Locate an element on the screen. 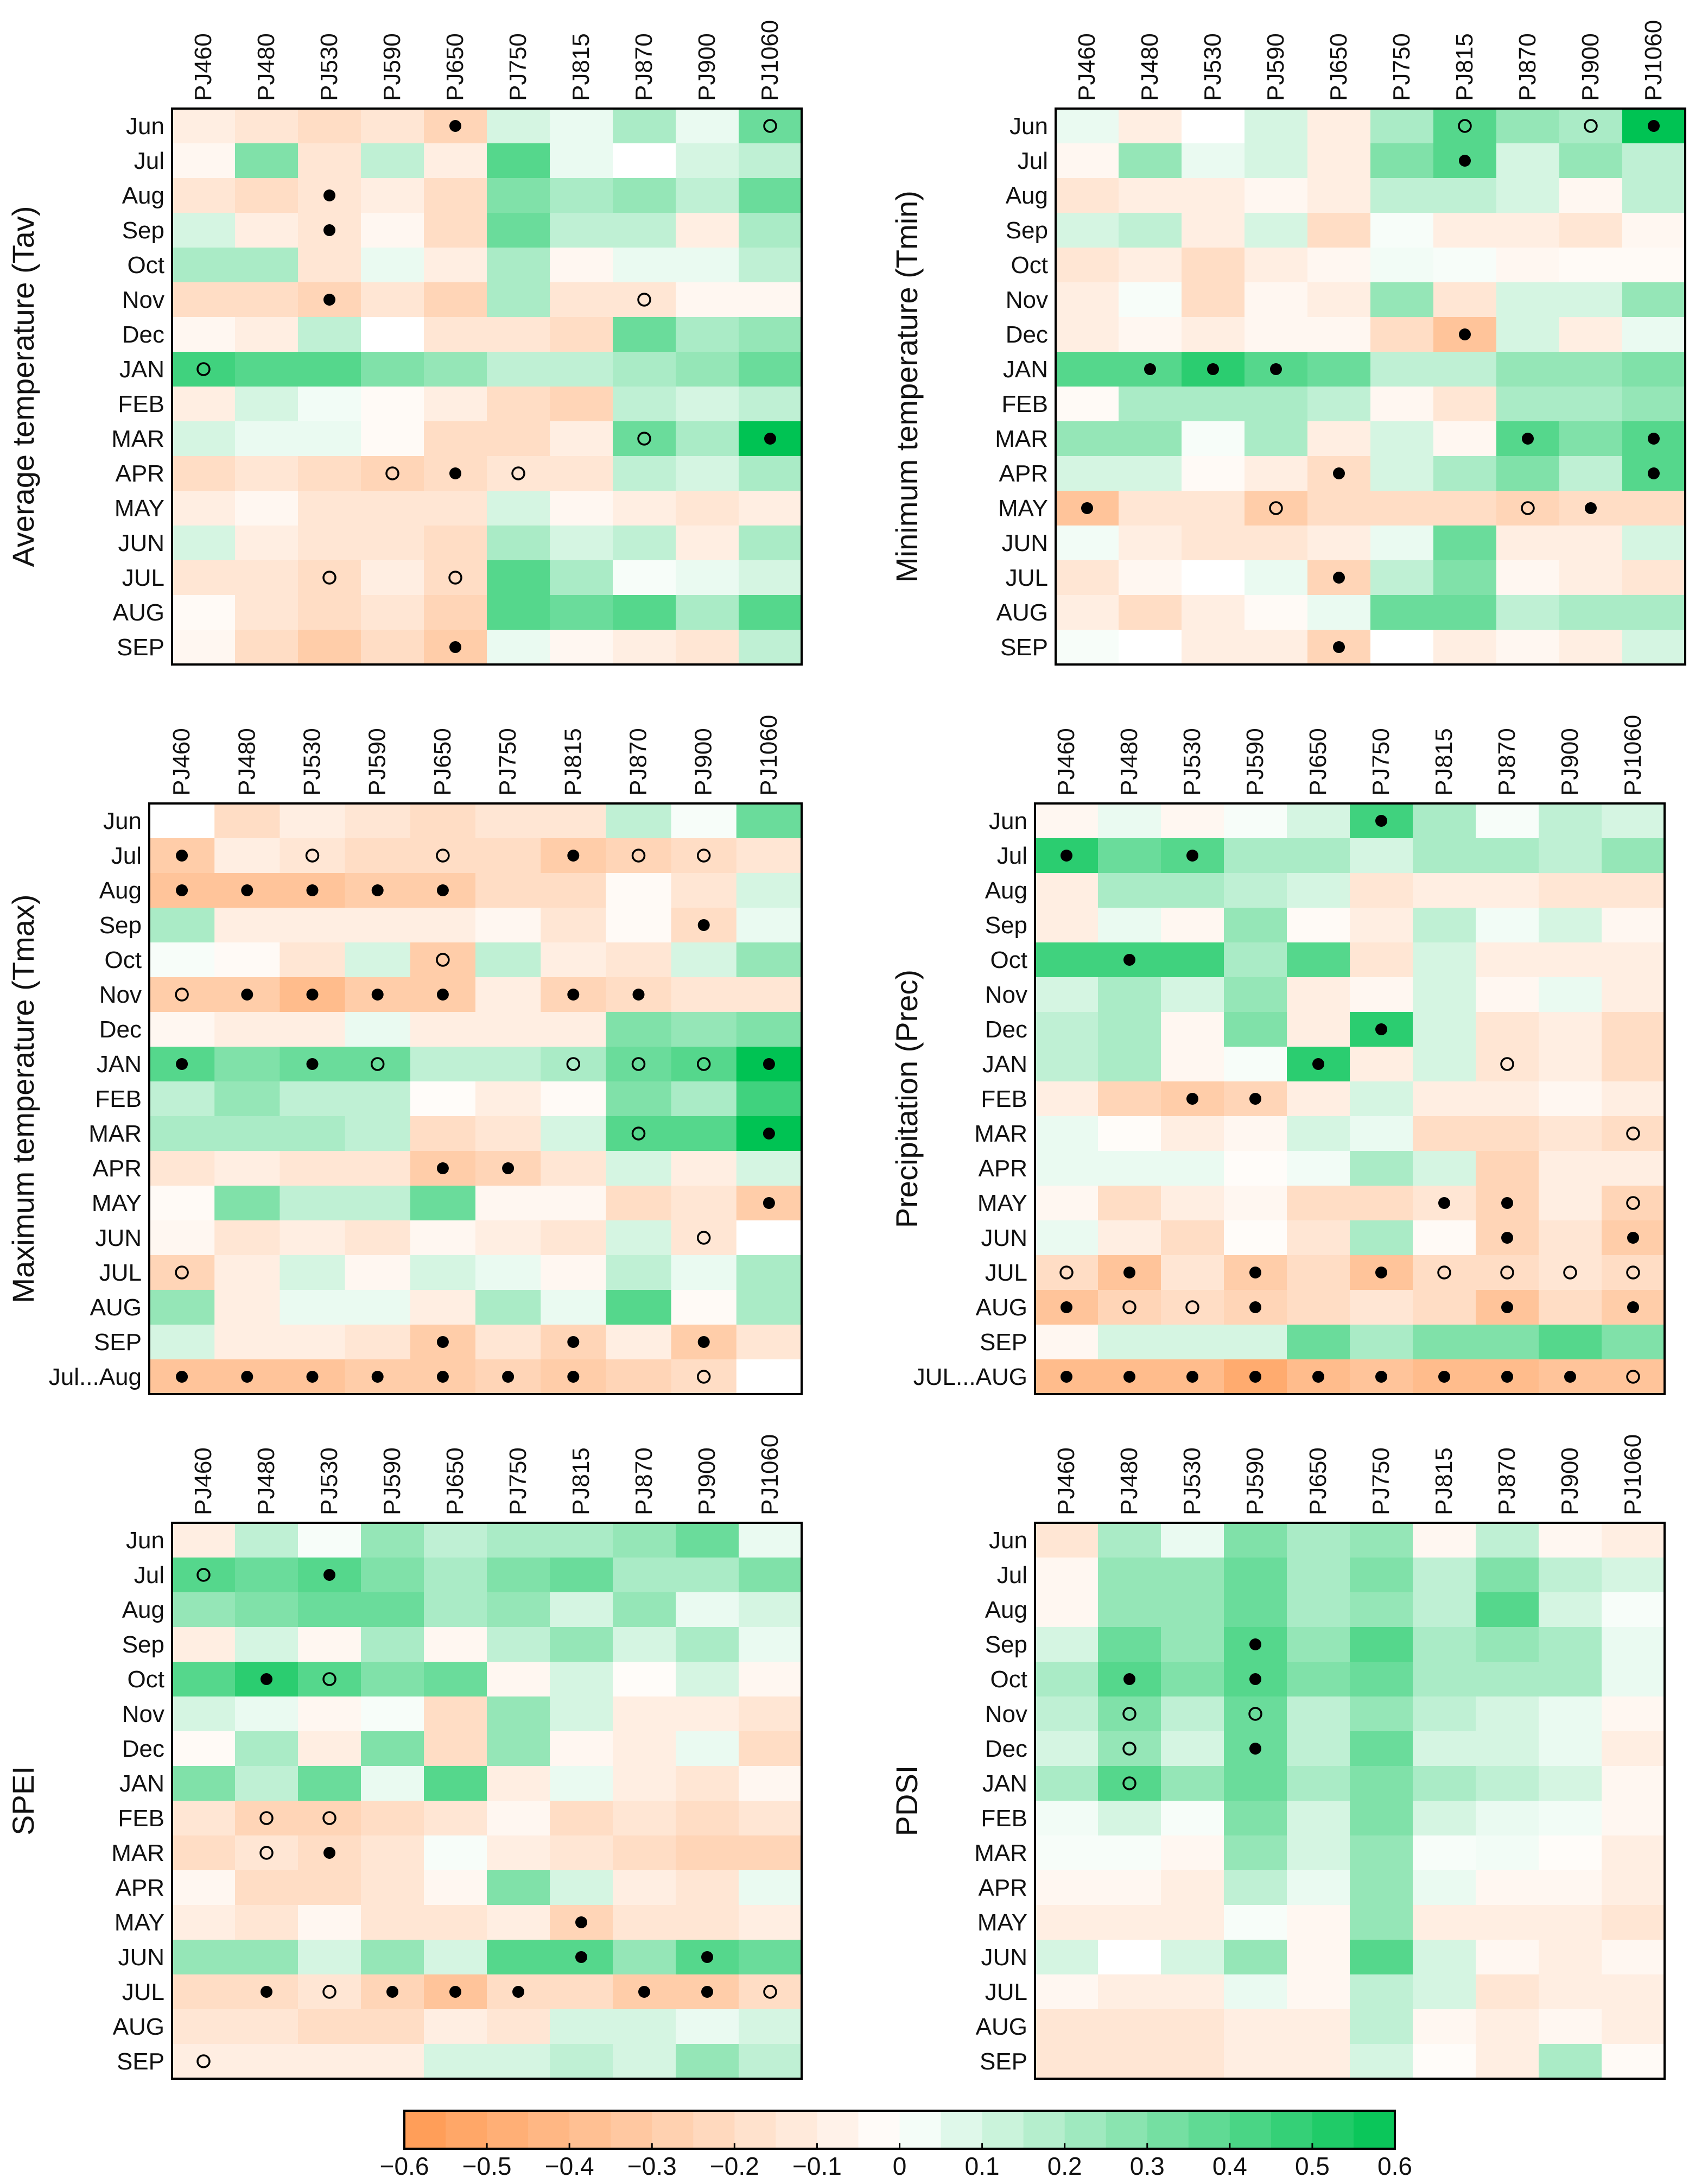 This screenshot has height=2184, width=1708. row-label: JUN is located at coordinates (1004, 1957).